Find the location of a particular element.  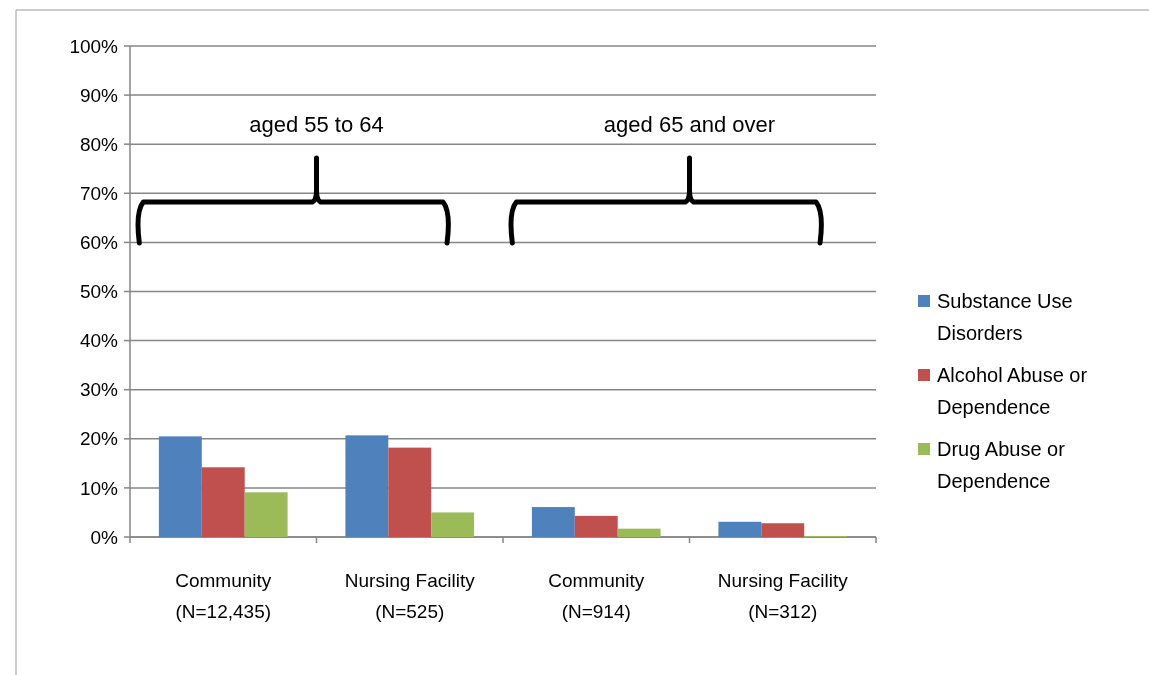

y-tick-label: 60% is located at coordinates (99, 243).